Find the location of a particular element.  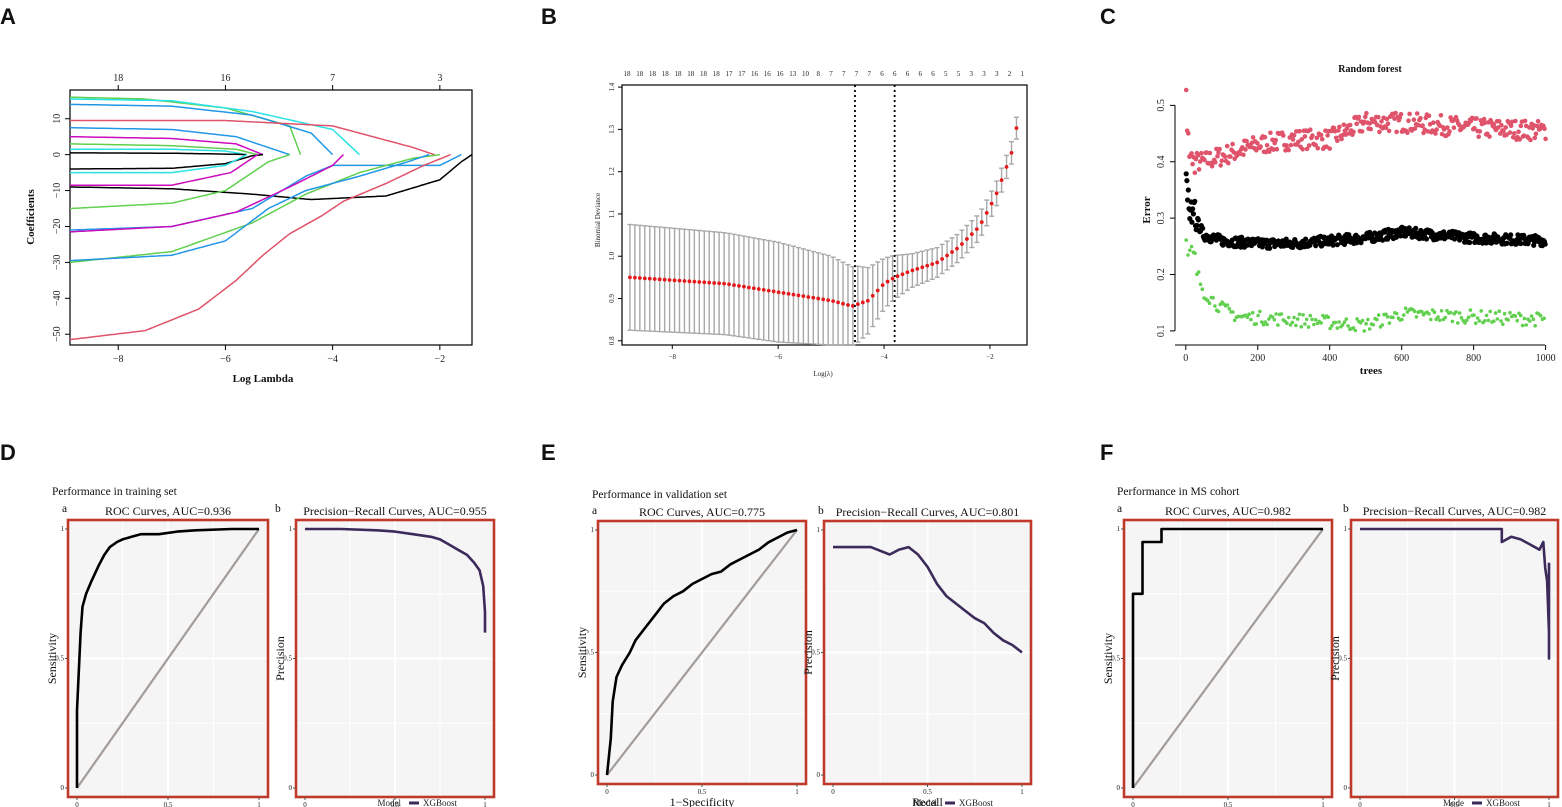

series-class2 is located at coordinates (1365, 285).